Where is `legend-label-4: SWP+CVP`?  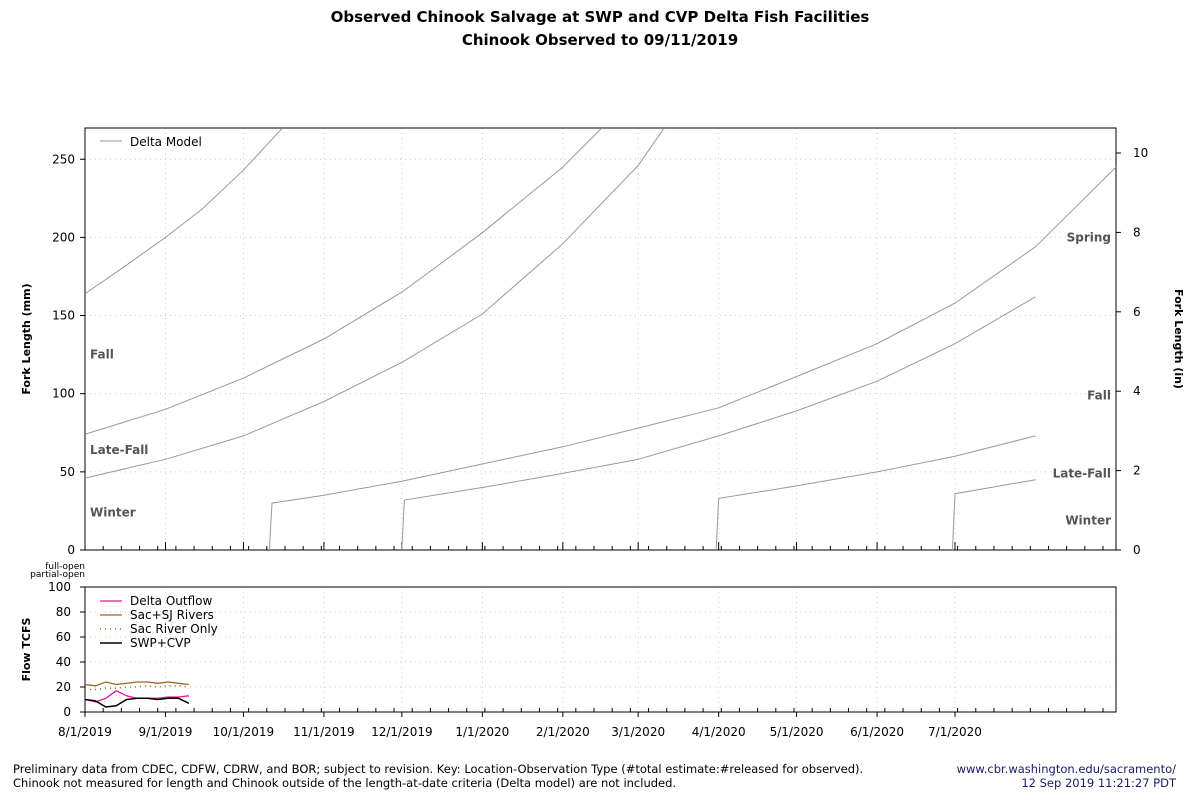
legend-label-4: SWP+CVP is located at coordinates (160, 643).